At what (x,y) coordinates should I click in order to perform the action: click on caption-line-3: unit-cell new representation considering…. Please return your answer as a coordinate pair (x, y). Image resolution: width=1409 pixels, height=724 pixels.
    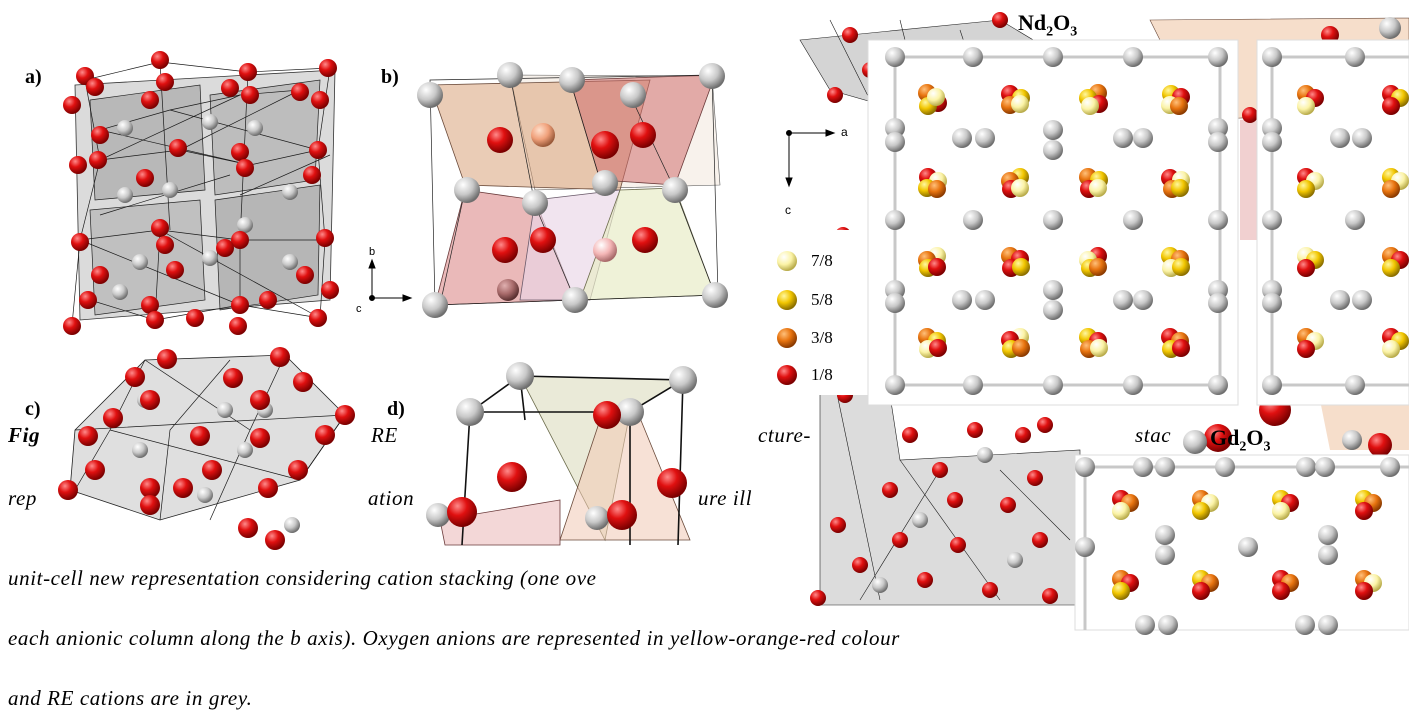
    Looking at the image, I should click on (302, 578).